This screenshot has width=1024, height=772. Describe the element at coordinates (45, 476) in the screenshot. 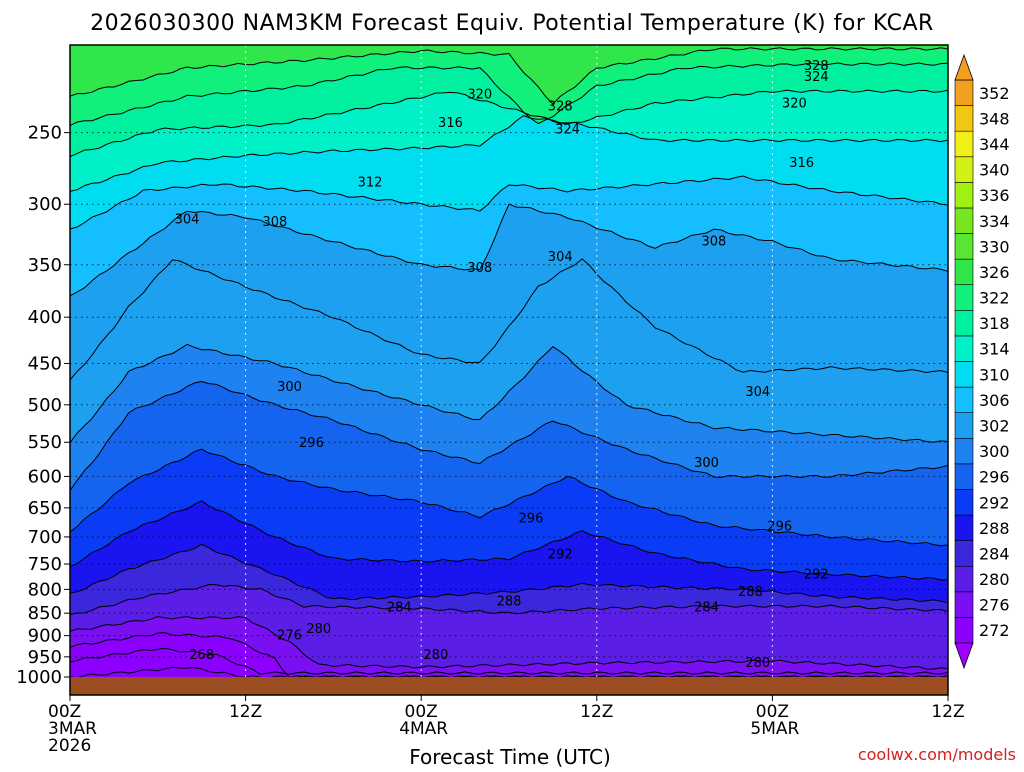

I see `y-tick-label: 600` at that location.